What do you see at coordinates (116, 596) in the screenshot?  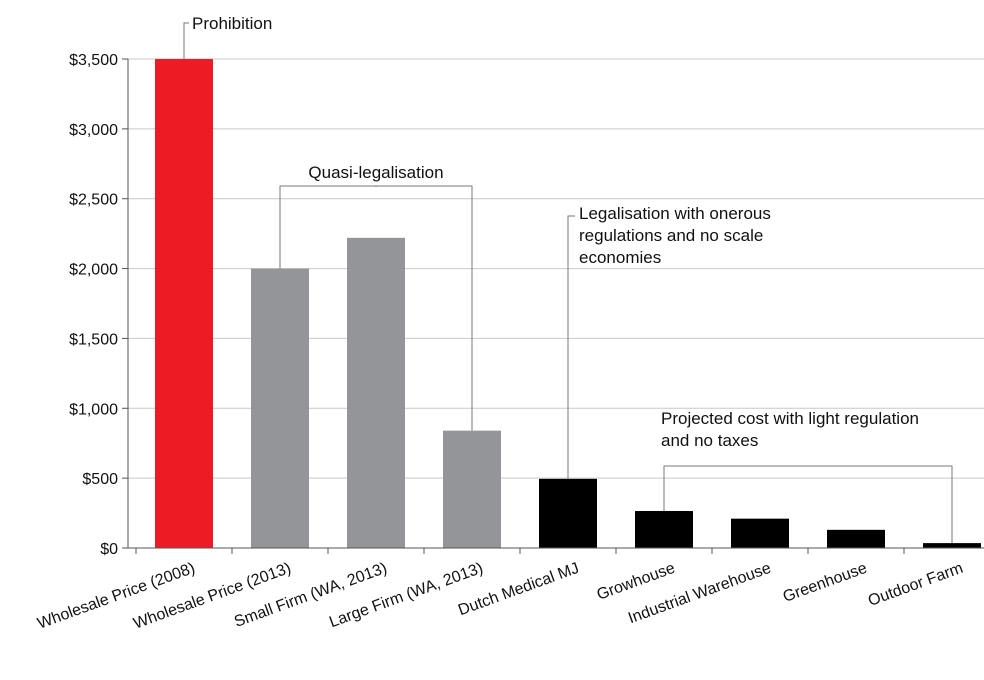 I see `x-tick-label: Wholesale Price (2008)` at bounding box center [116, 596].